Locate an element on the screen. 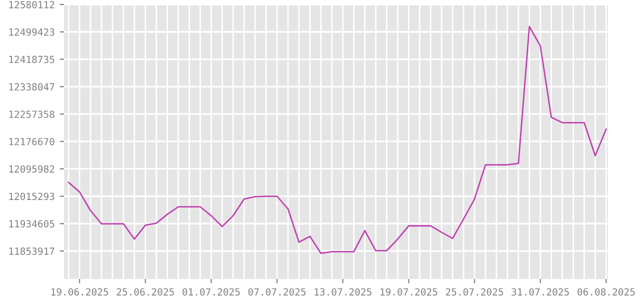 The height and width of the screenshot is (300, 640). y-tick-label: 11934605 is located at coordinates (31, 224).